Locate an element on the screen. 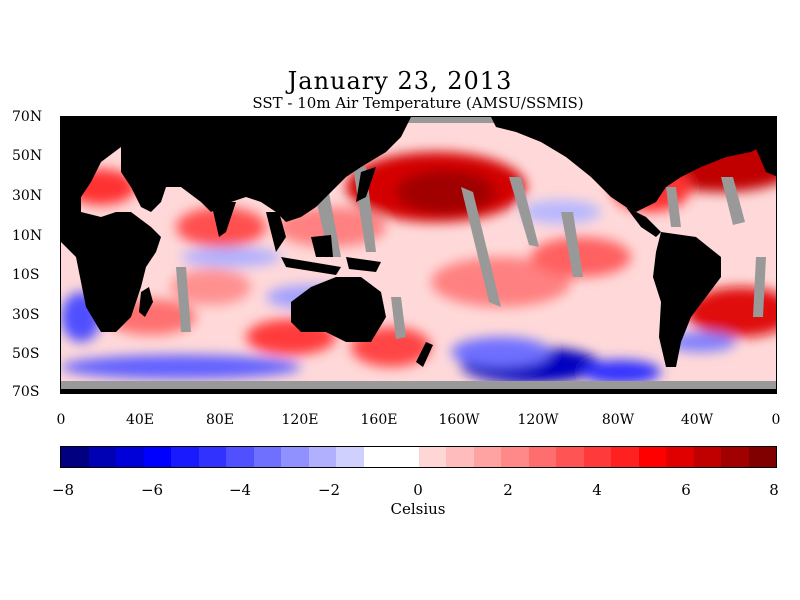 This screenshot has height=600, width=800. lat-label-10n: 10N is located at coordinates (27, 236).